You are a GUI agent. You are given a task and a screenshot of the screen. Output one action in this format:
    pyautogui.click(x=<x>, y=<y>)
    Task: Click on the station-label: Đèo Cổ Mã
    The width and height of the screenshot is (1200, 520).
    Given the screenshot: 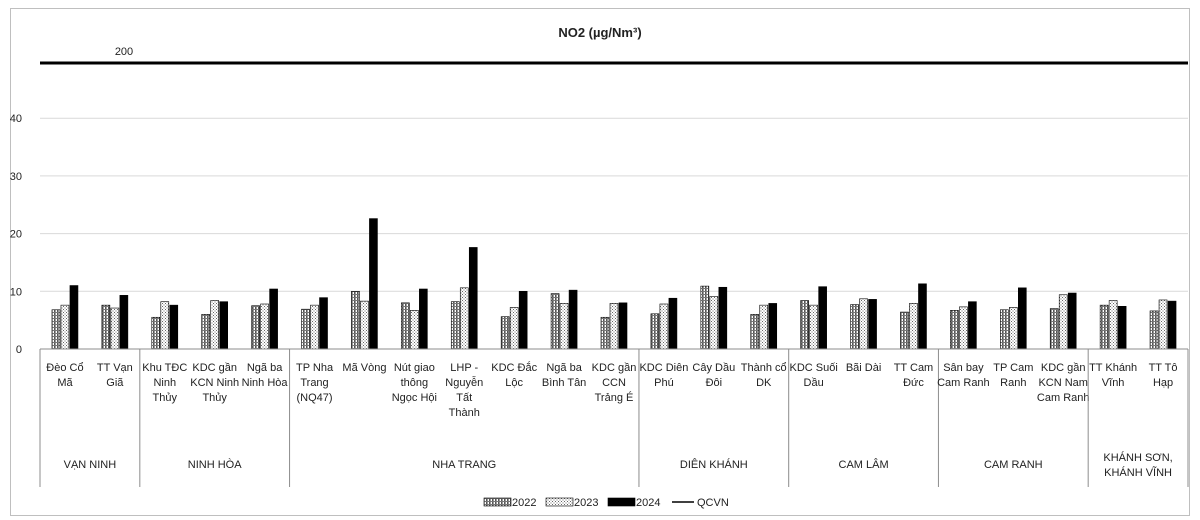 What is the action you would take?
    pyautogui.click(x=64, y=375)
    